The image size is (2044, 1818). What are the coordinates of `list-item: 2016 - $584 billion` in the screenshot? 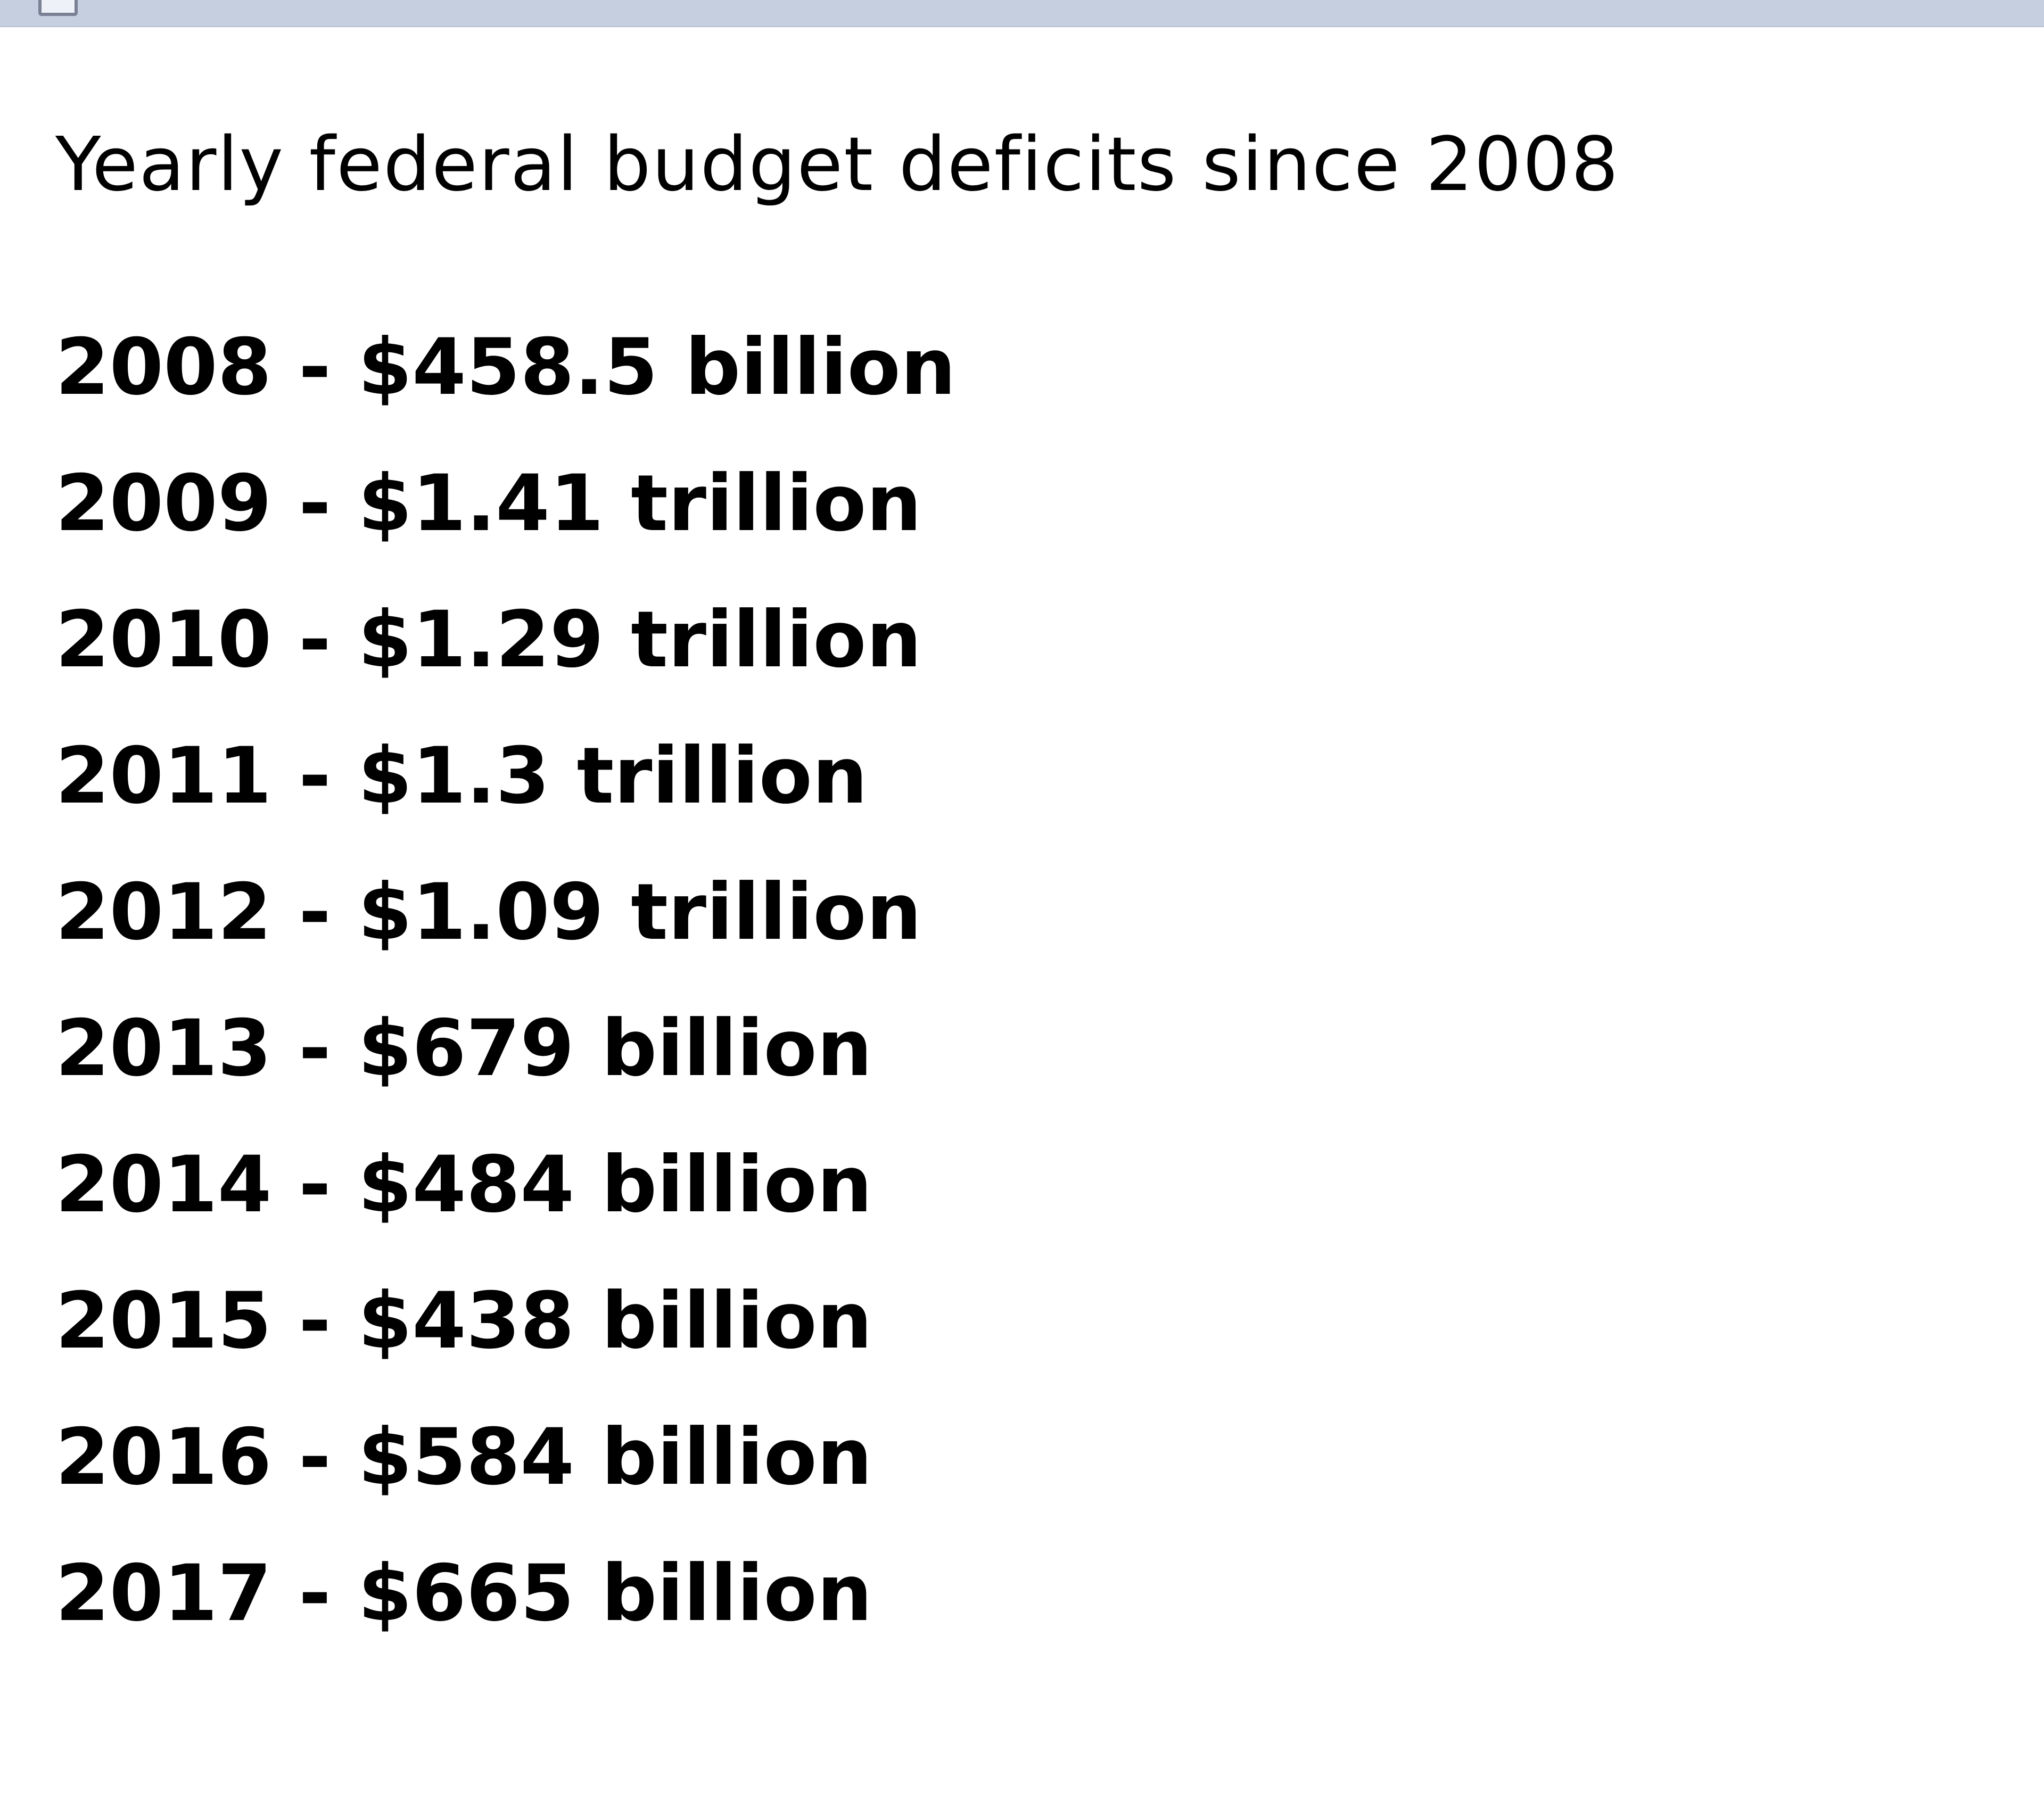 It's located at (463, 1457).